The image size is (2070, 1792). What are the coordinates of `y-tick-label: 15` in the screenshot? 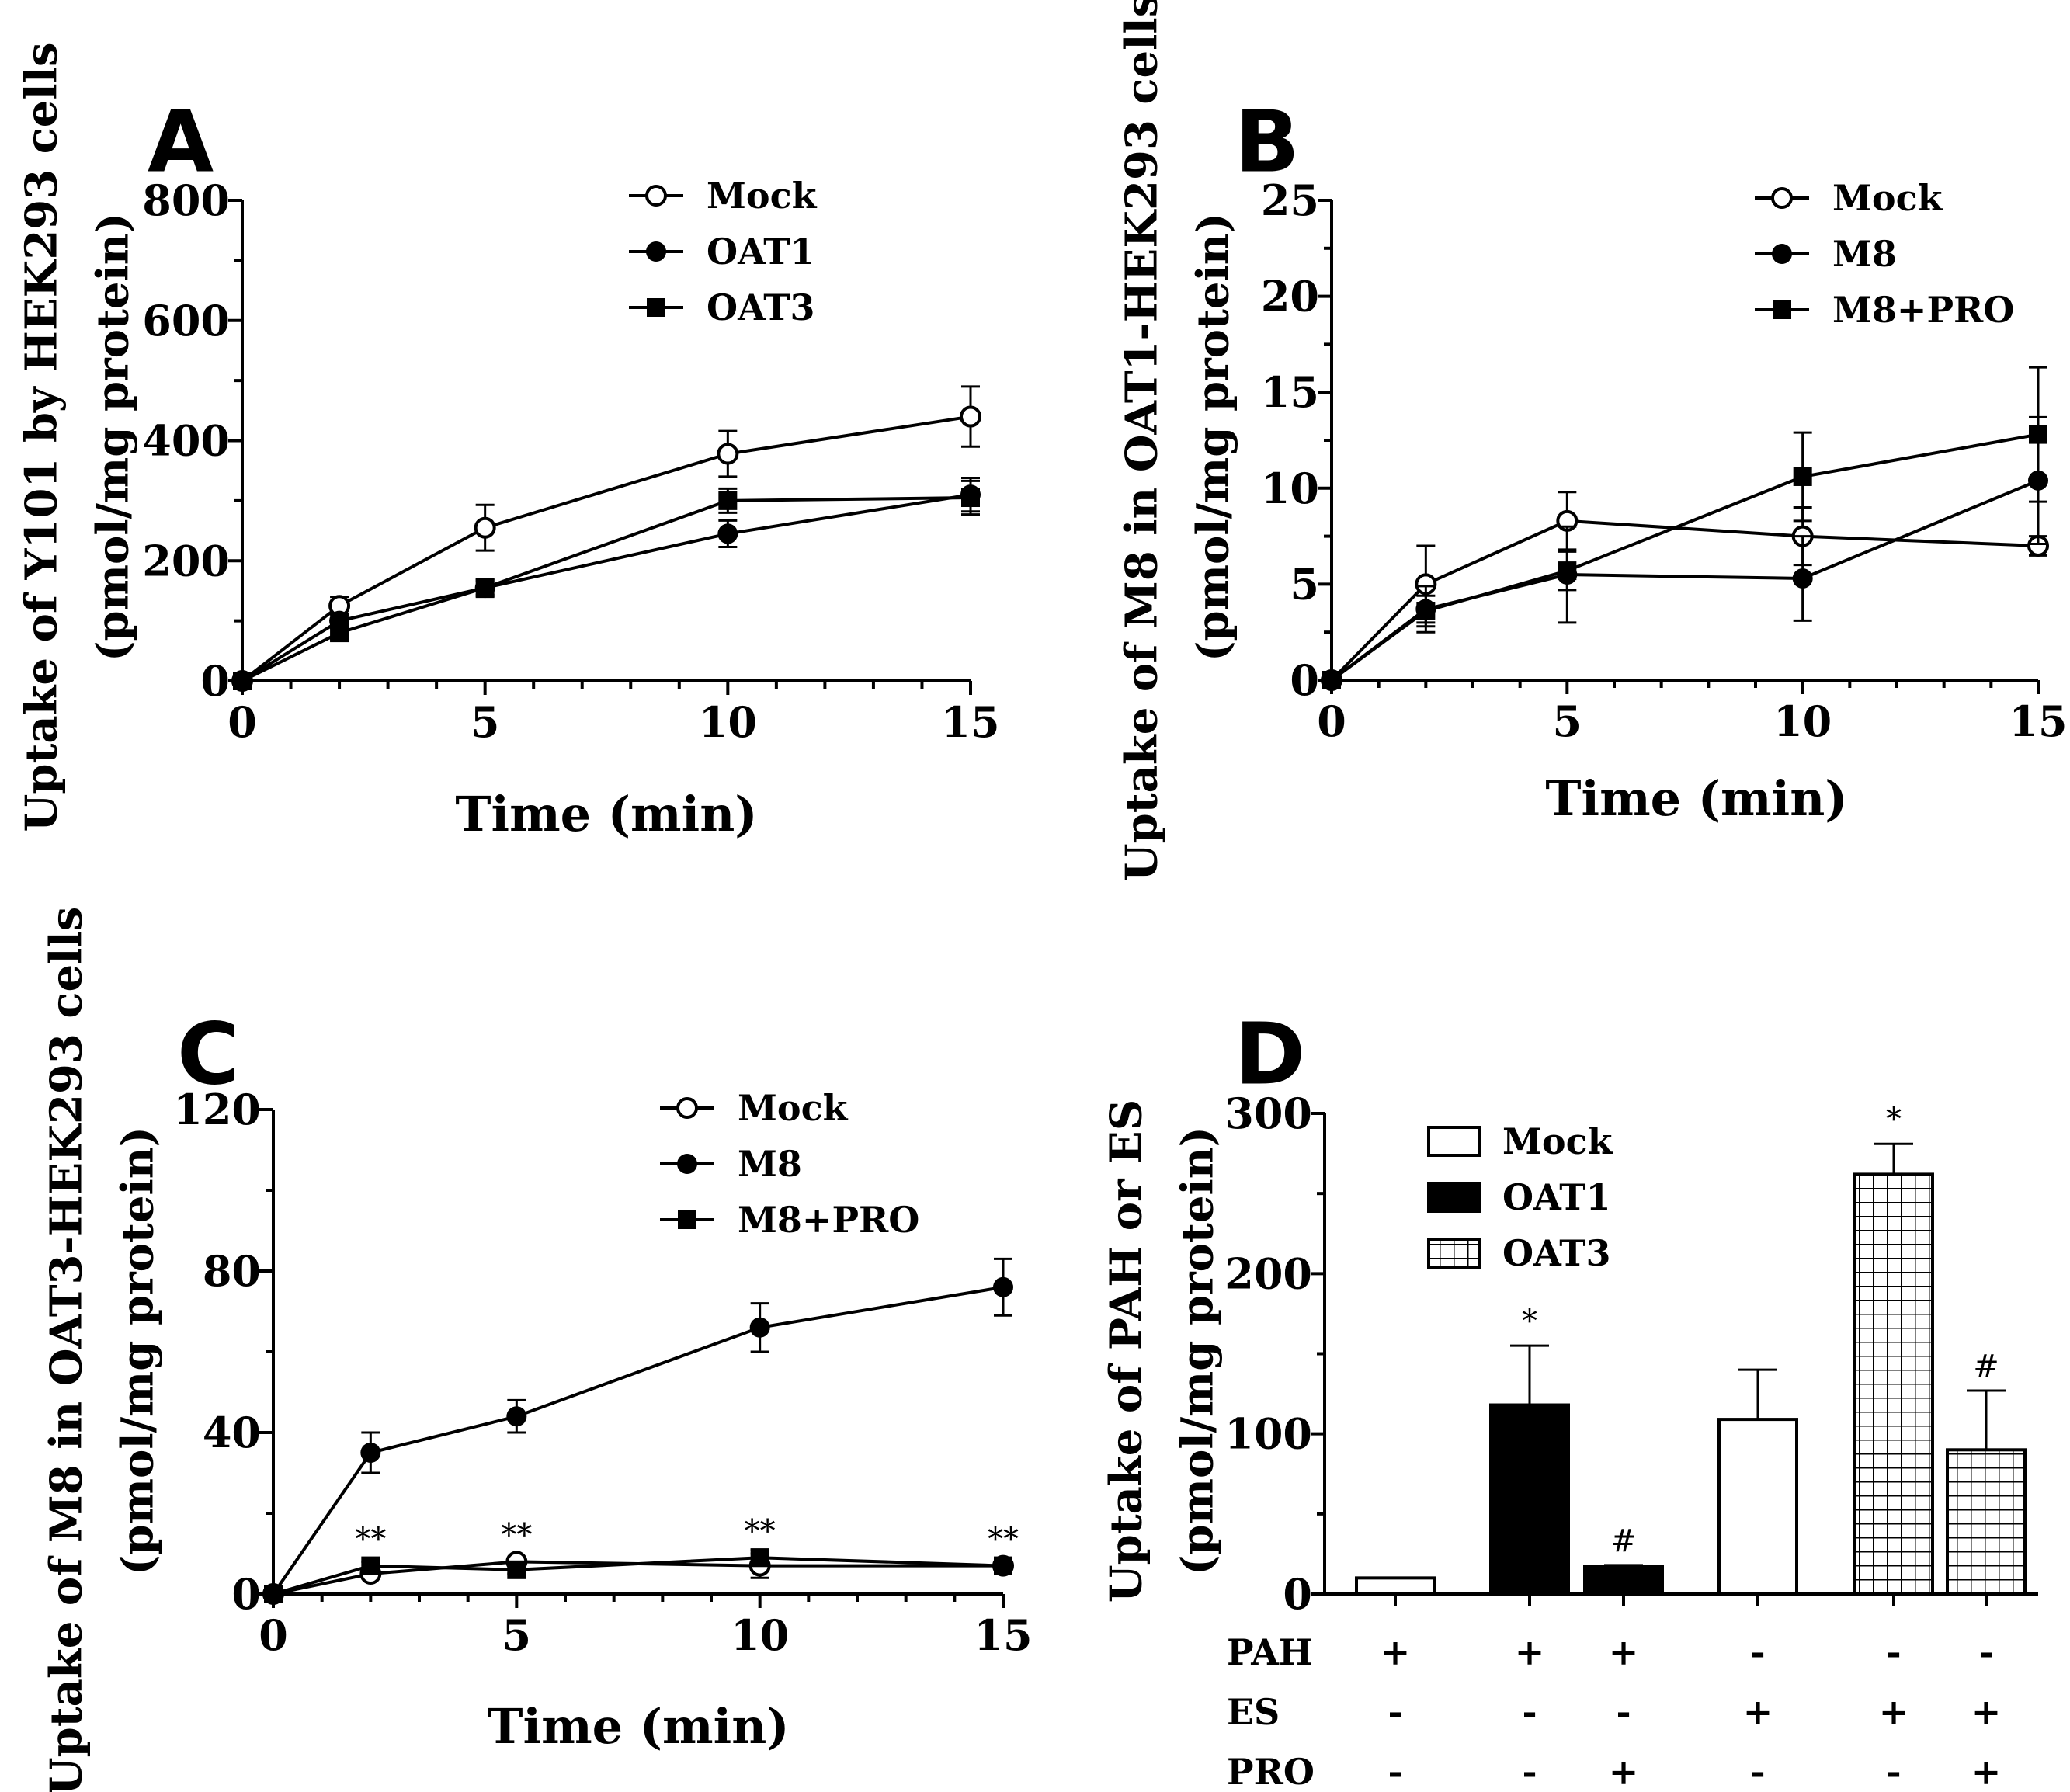 It's located at (1290, 392).